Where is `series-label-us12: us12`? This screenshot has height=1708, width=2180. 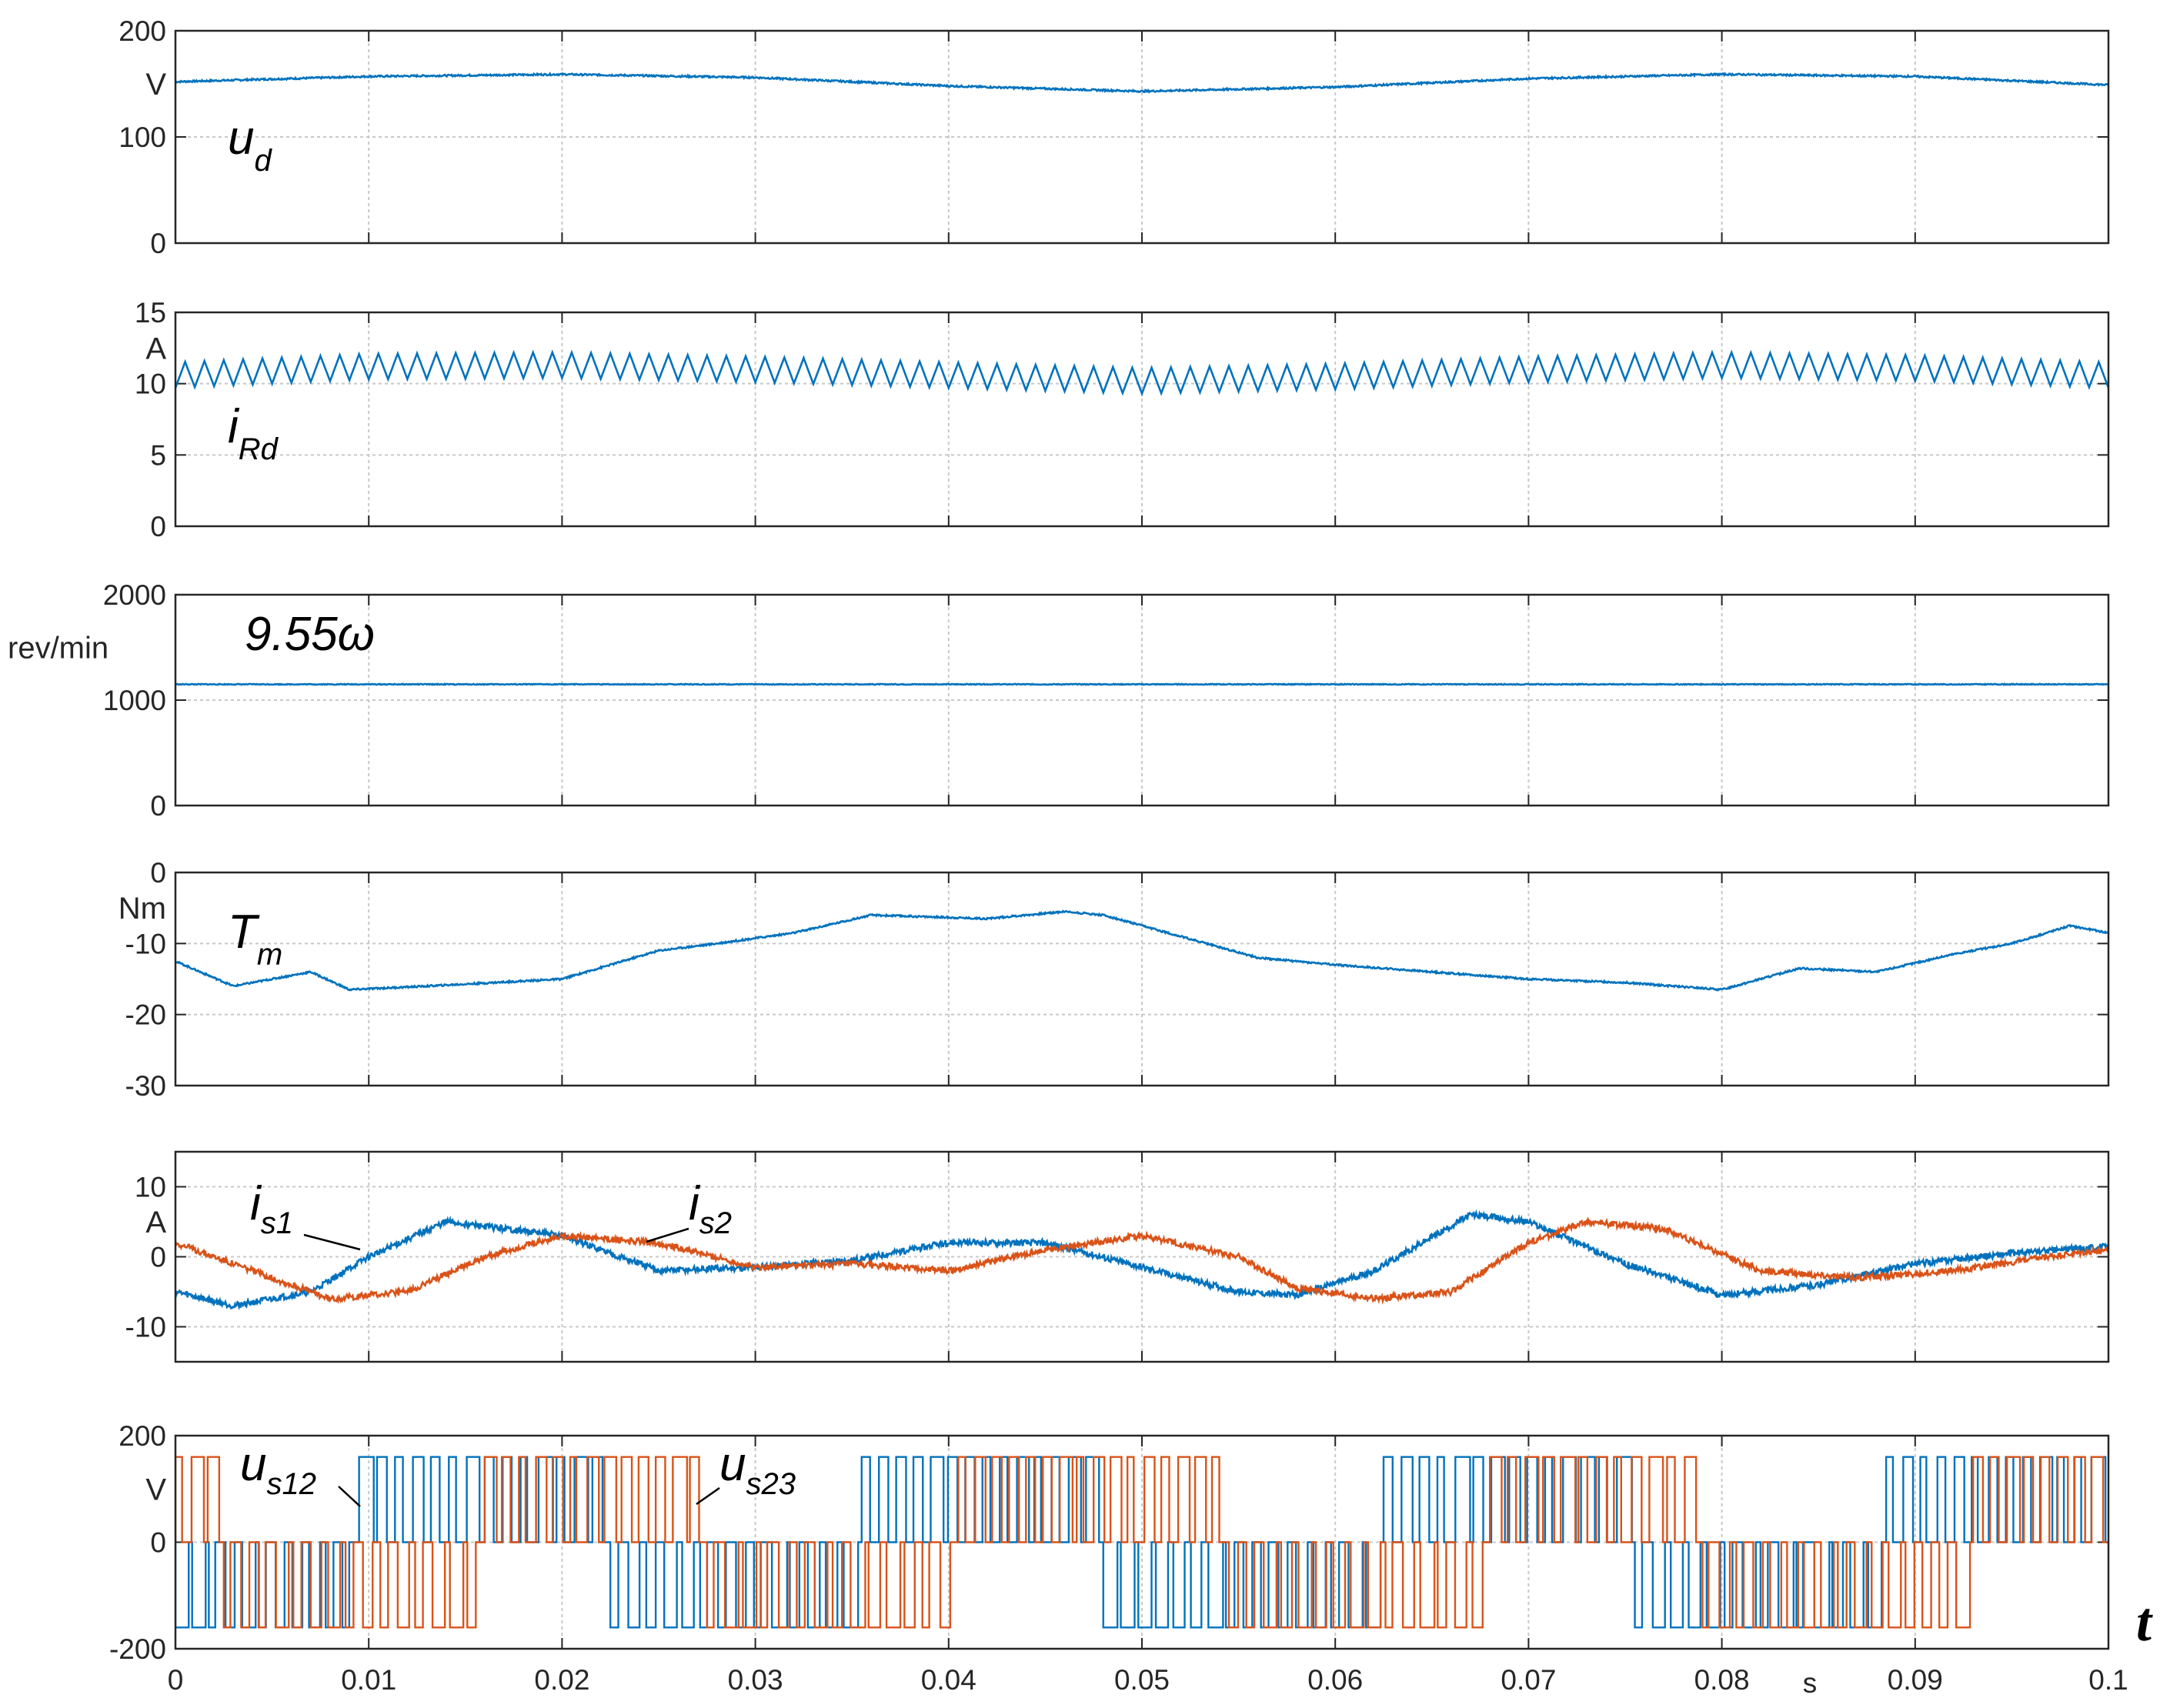 series-label-us12: us12 is located at coordinates (278, 1470).